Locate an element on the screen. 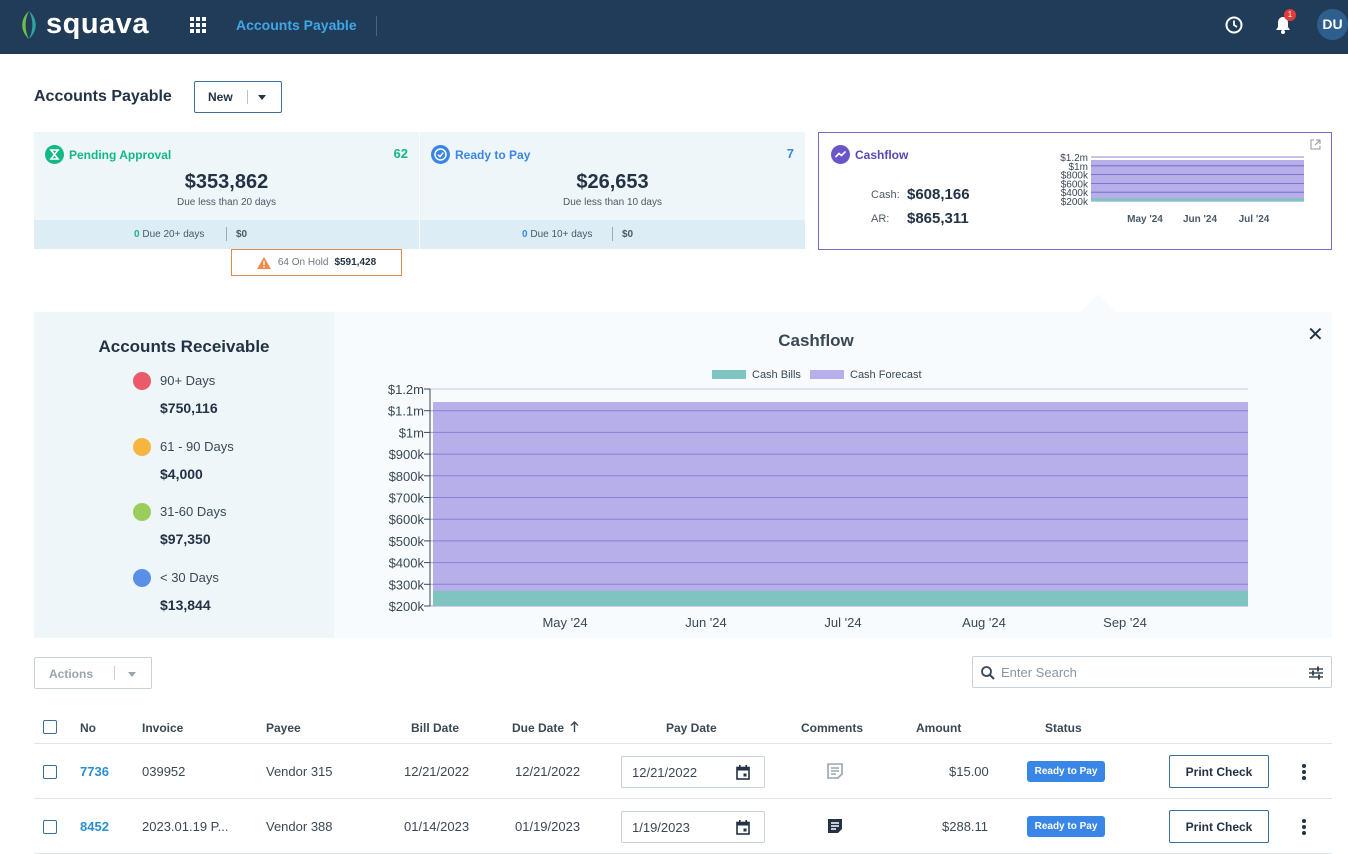  user-avatar: DU is located at coordinates (1332, 24).